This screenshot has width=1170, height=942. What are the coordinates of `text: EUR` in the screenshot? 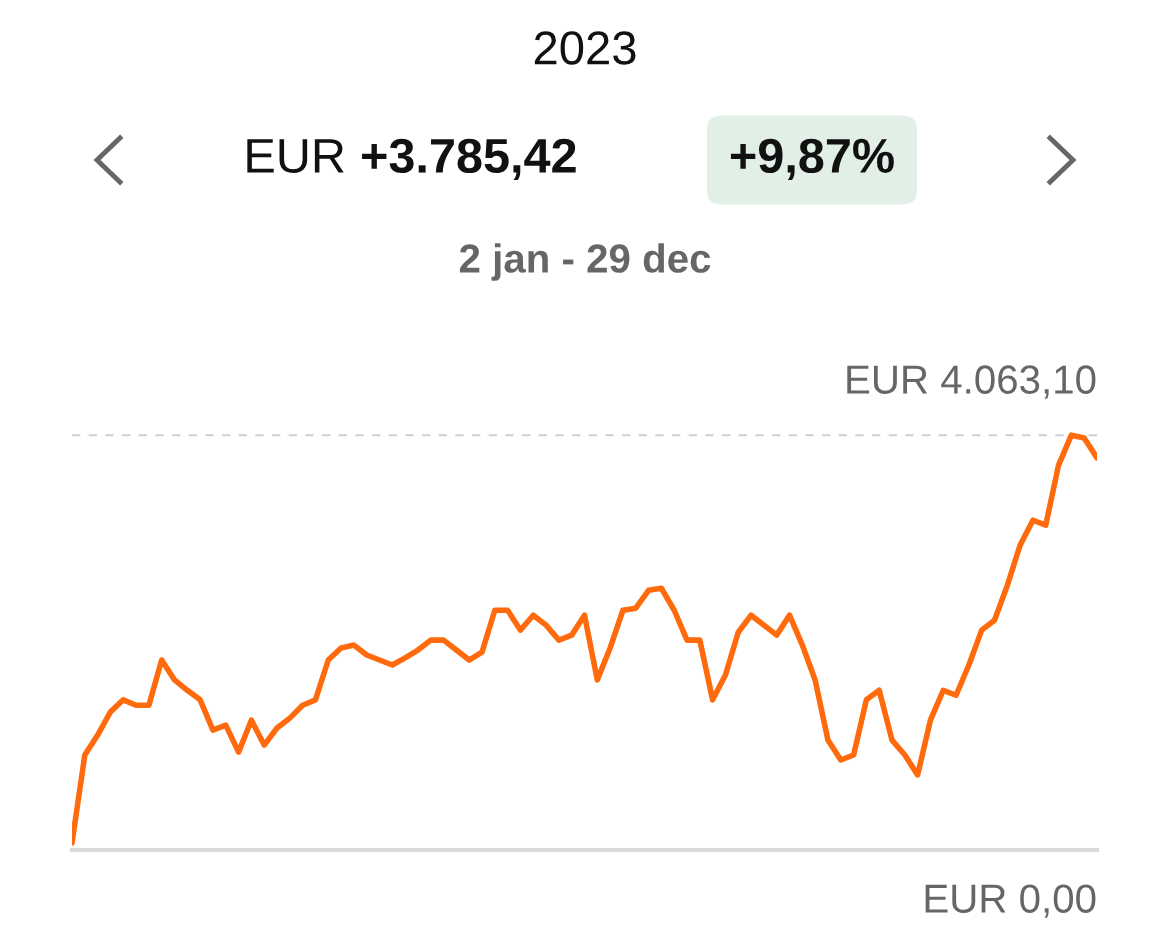 It's located at (295, 156).